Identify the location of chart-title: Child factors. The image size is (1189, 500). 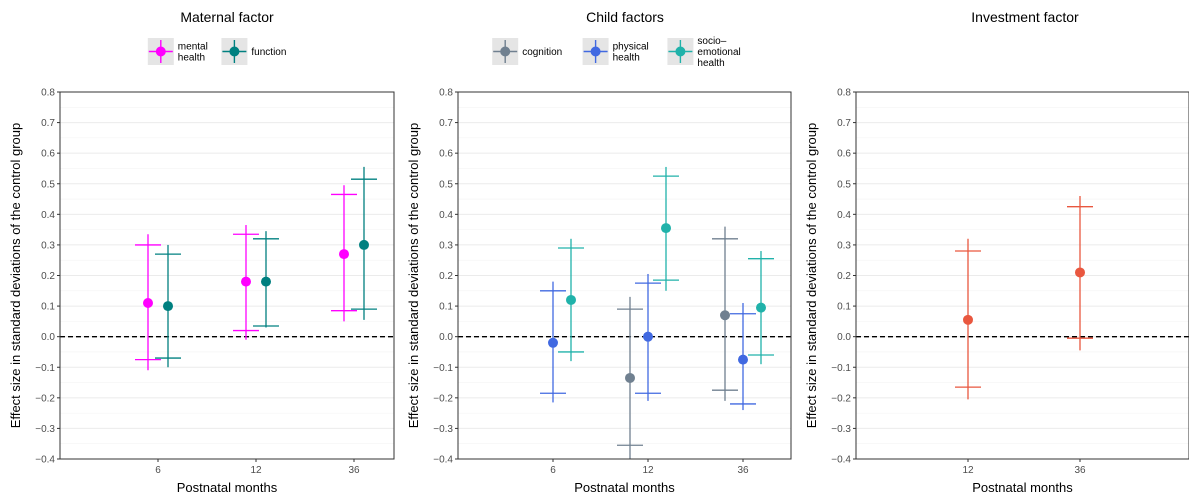
(625, 17).